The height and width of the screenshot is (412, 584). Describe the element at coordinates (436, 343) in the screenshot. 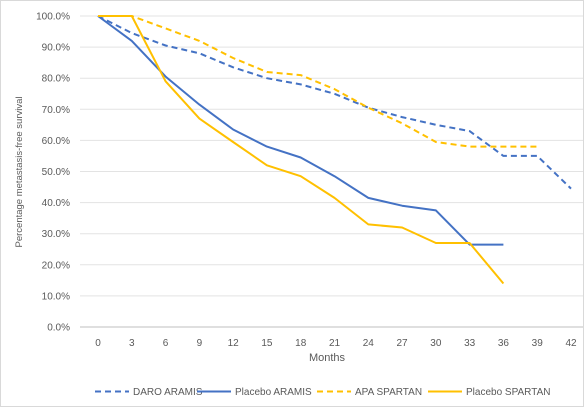

I see `x-tick-label: 30` at that location.